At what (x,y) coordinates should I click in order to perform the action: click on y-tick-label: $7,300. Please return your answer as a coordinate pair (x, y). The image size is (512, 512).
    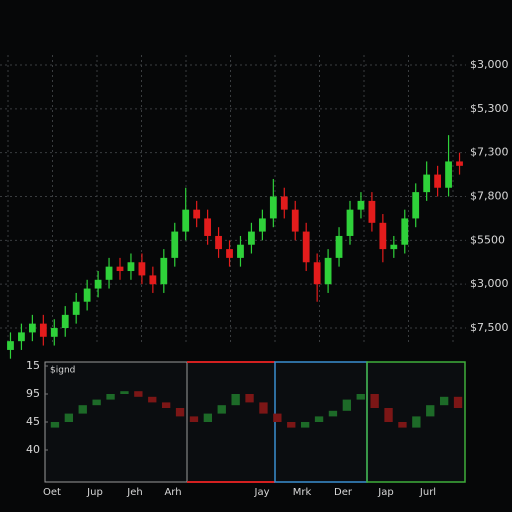
    Looking at the image, I should click on (489, 152).